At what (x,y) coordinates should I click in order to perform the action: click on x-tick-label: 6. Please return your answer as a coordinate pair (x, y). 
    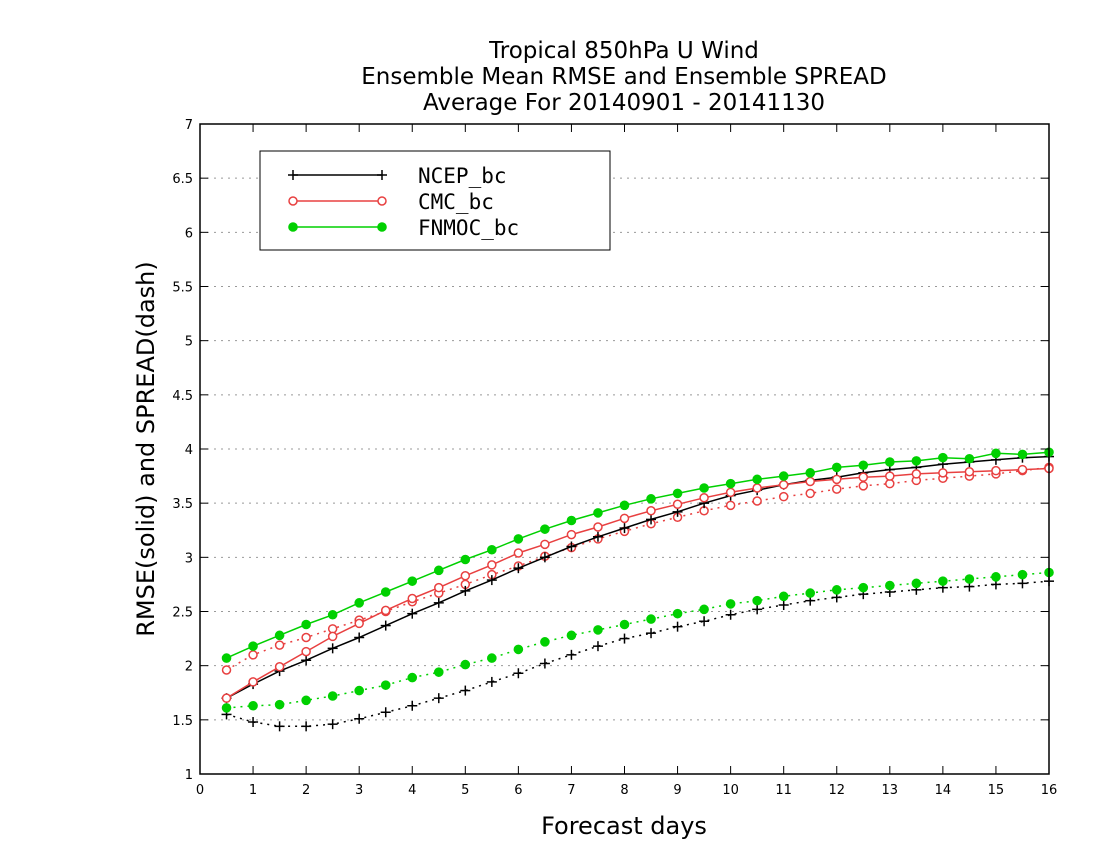
    Looking at the image, I should click on (518, 790).